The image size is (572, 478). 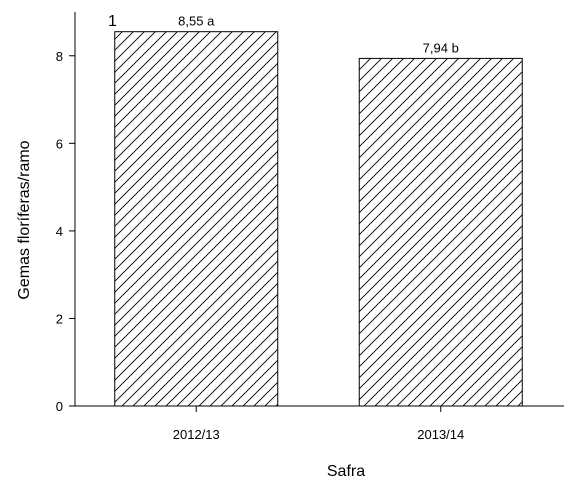 What do you see at coordinates (24, 219) in the screenshot?
I see `y-axis-title: Gemas floríferas/ramo` at bounding box center [24, 219].